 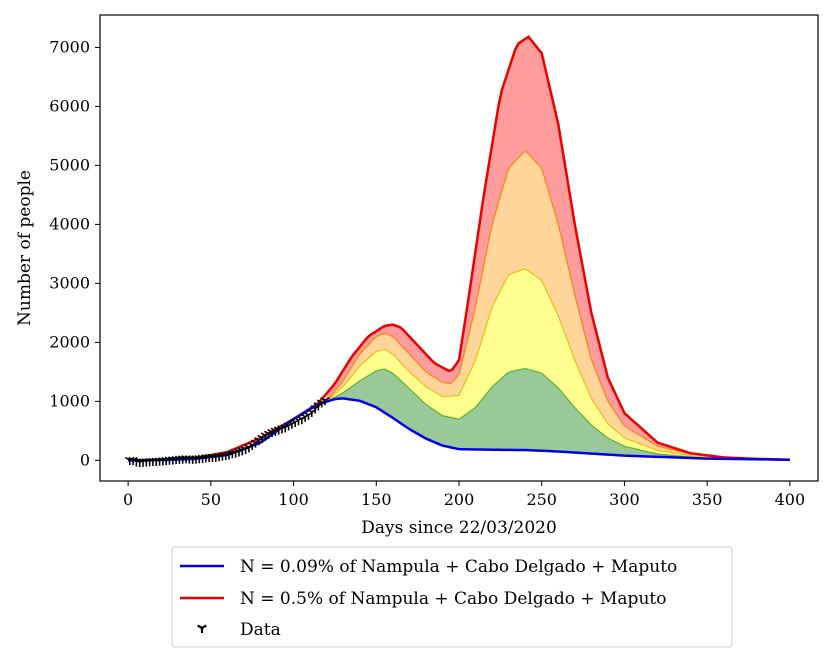 I want to click on x-tick-label: 300, so click(x=624, y=499).